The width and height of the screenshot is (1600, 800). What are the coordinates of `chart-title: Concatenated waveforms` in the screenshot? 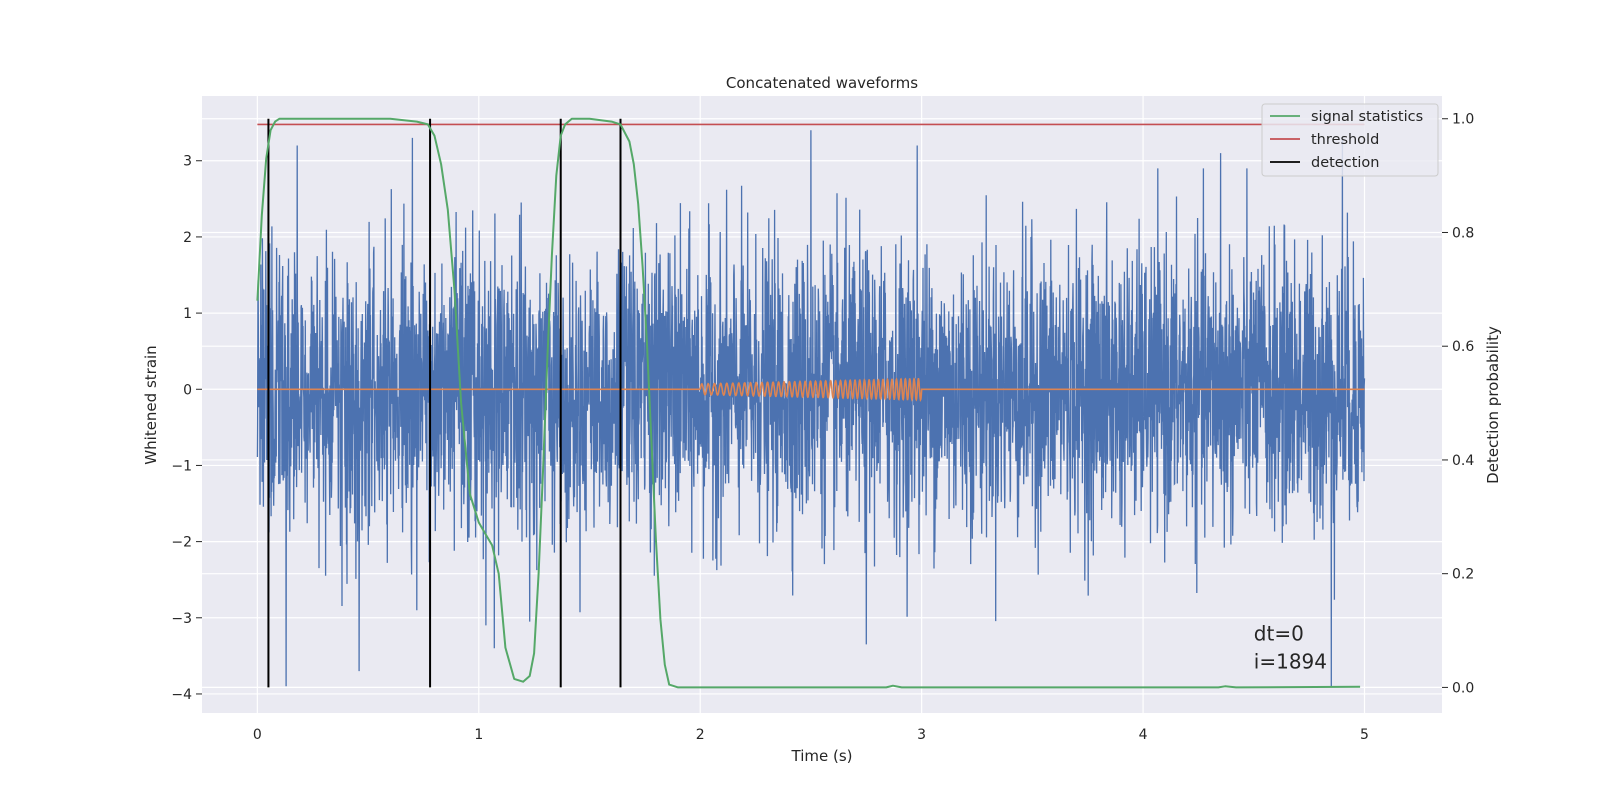 It's located at (822, 83).